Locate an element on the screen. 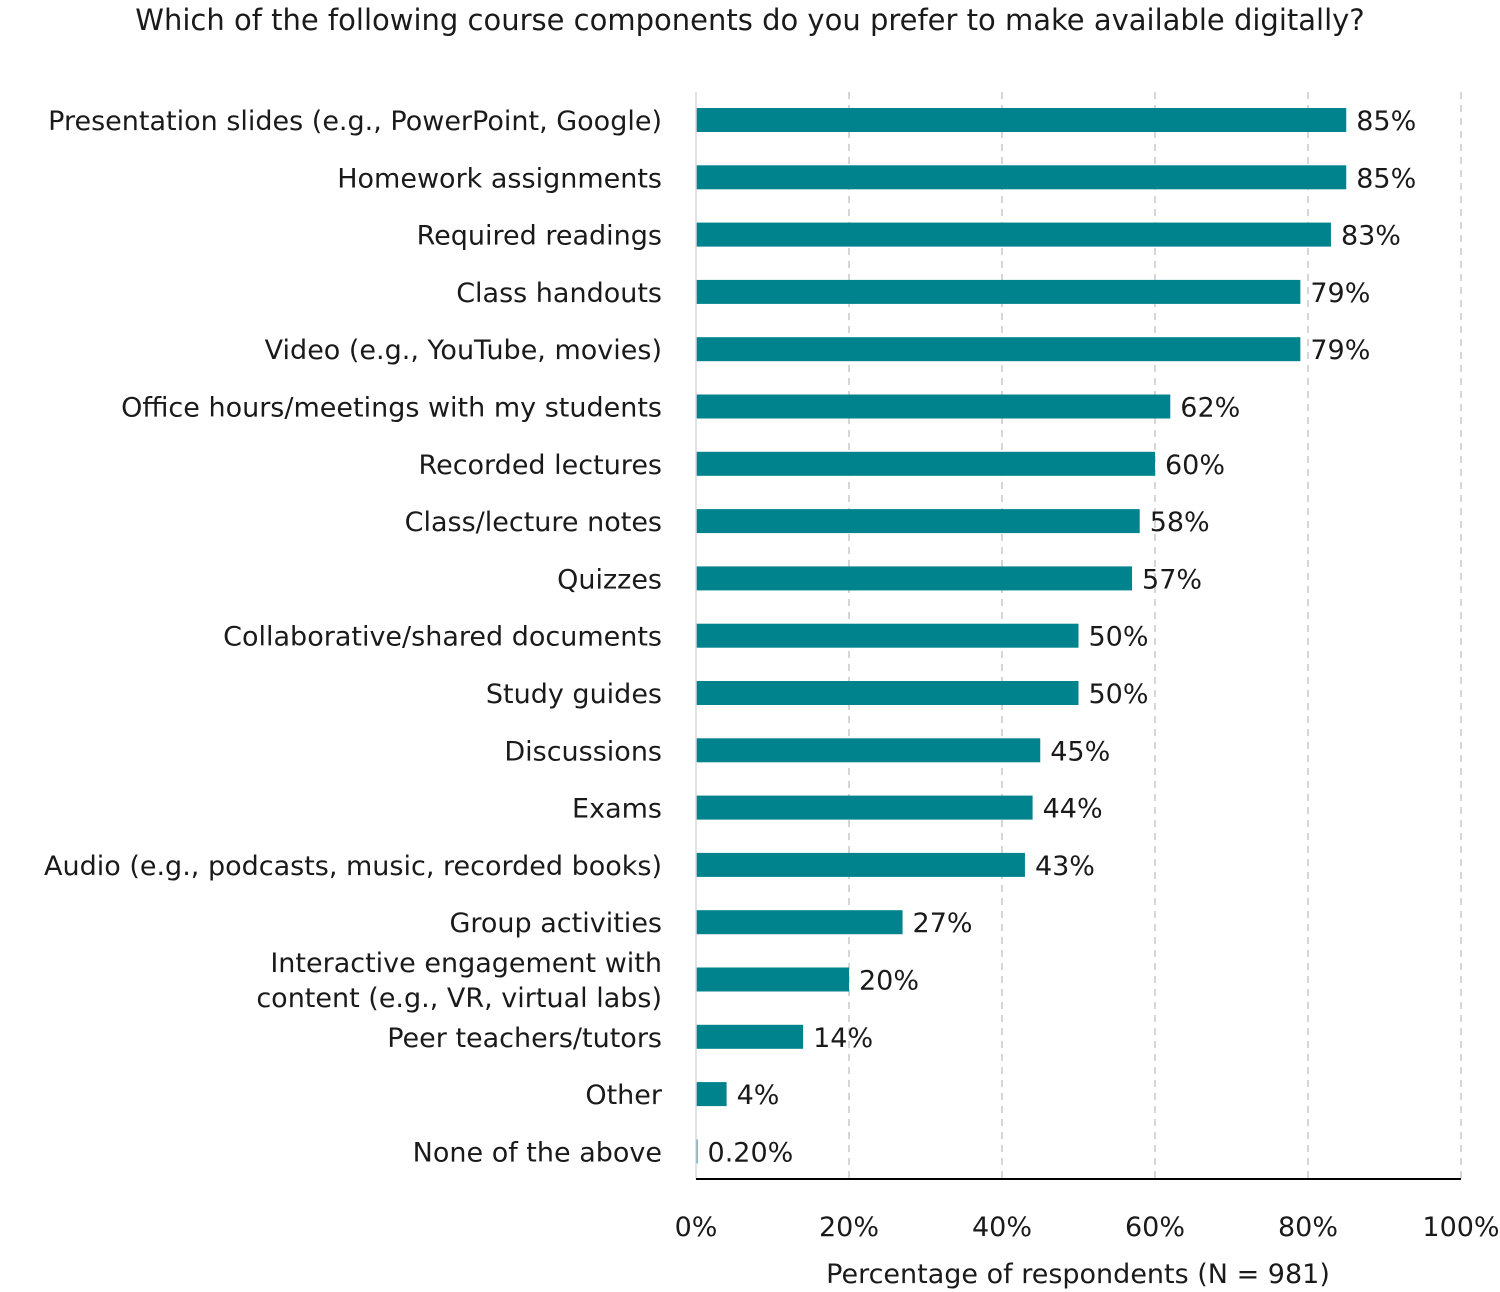 This screenshot has width=1500, height=1292. x-tick-label: 60% is located at coordinates (1155, 1227).